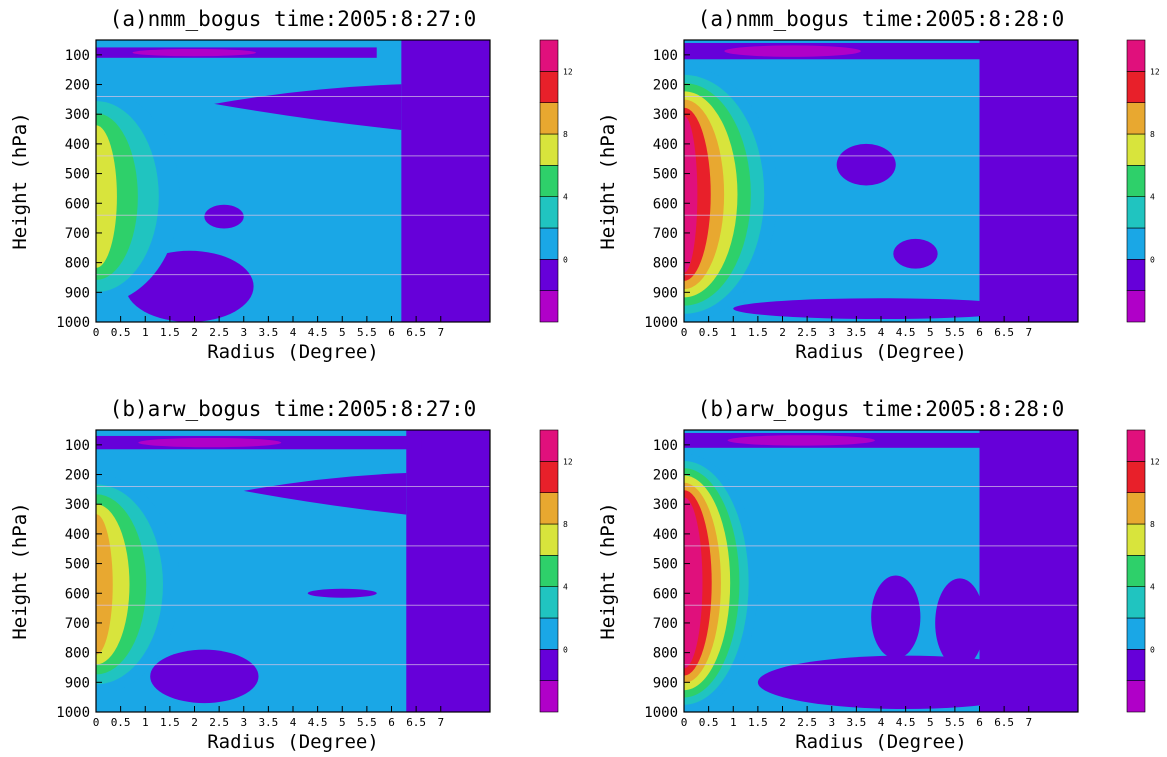 The image size is (1167, 757). What do you see at coordinates (243, 722) in the screenshot?
I see `x-tick-label: 3` at bounding box center [243, 722].